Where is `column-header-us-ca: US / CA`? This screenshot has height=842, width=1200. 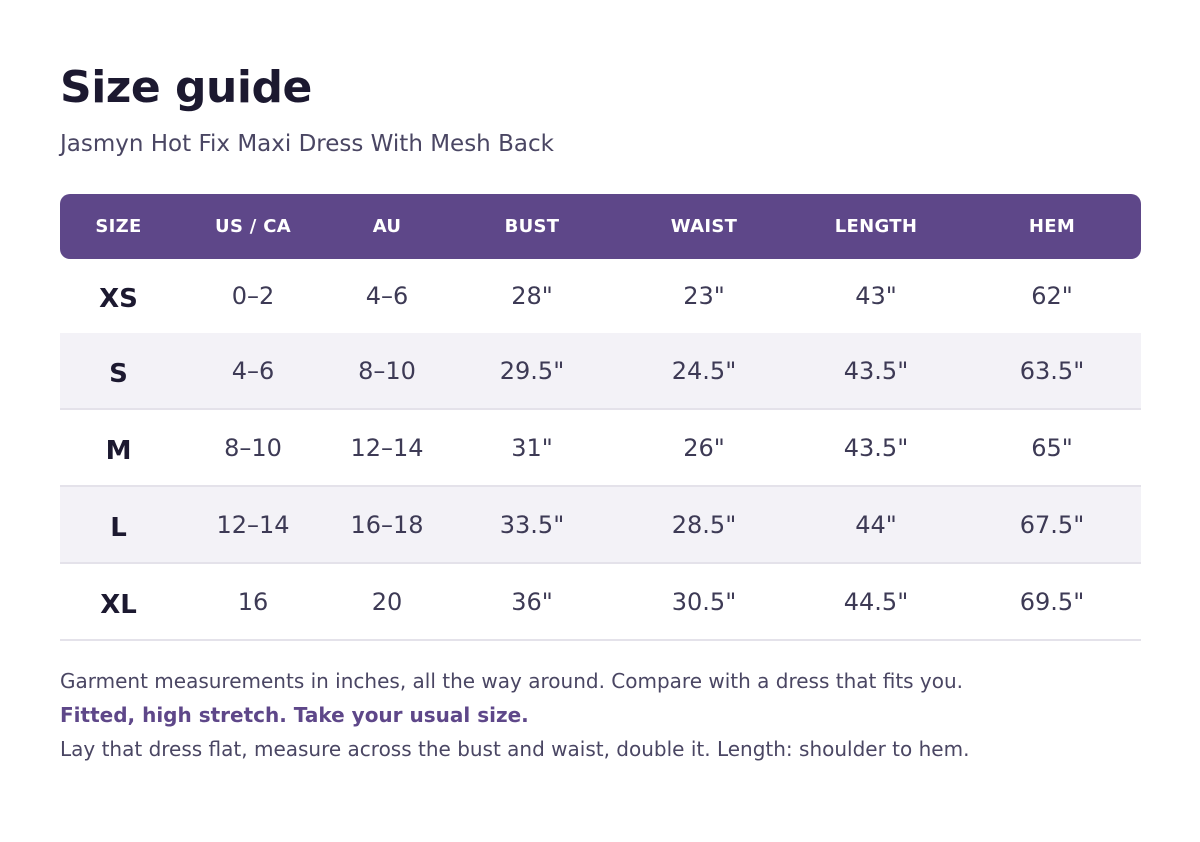 column-header-us-ca: US / CA is located at coordinates (253, 226).